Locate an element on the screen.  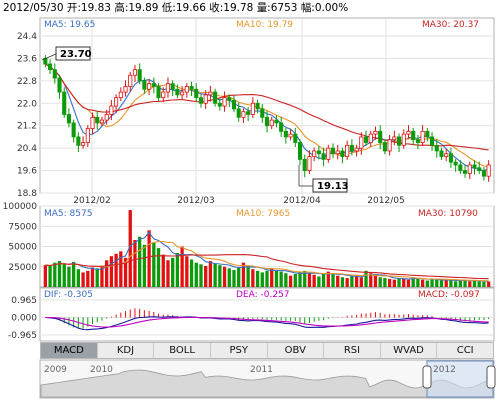
tab-cci: CCI is located at coordinates (465, 350).